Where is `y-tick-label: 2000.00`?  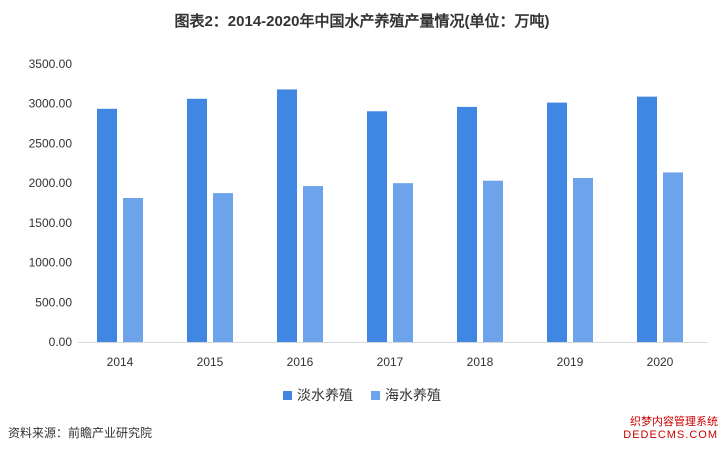
y-tick-label: 2000.00 is located at coordinates (51, 183).